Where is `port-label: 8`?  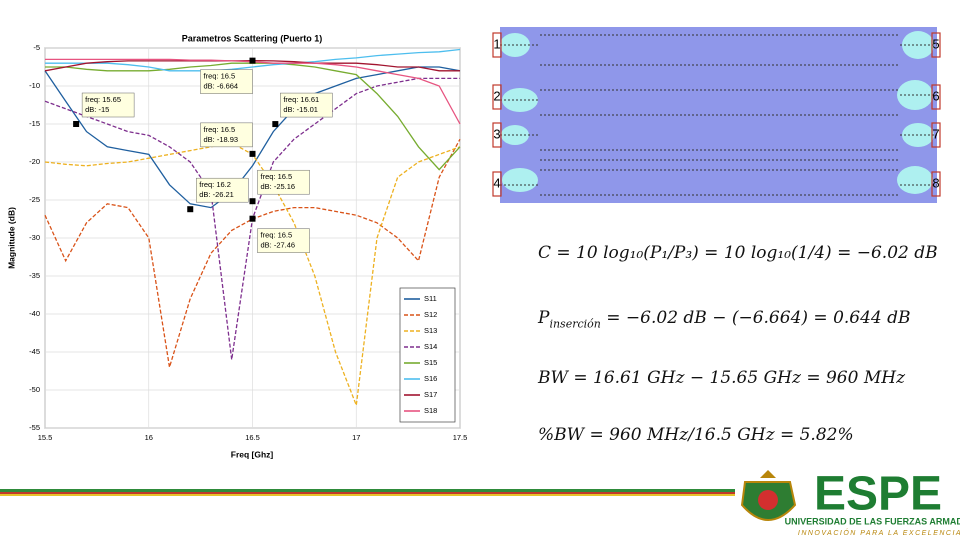
port-label: 8 is located at coordinates (935, 182).